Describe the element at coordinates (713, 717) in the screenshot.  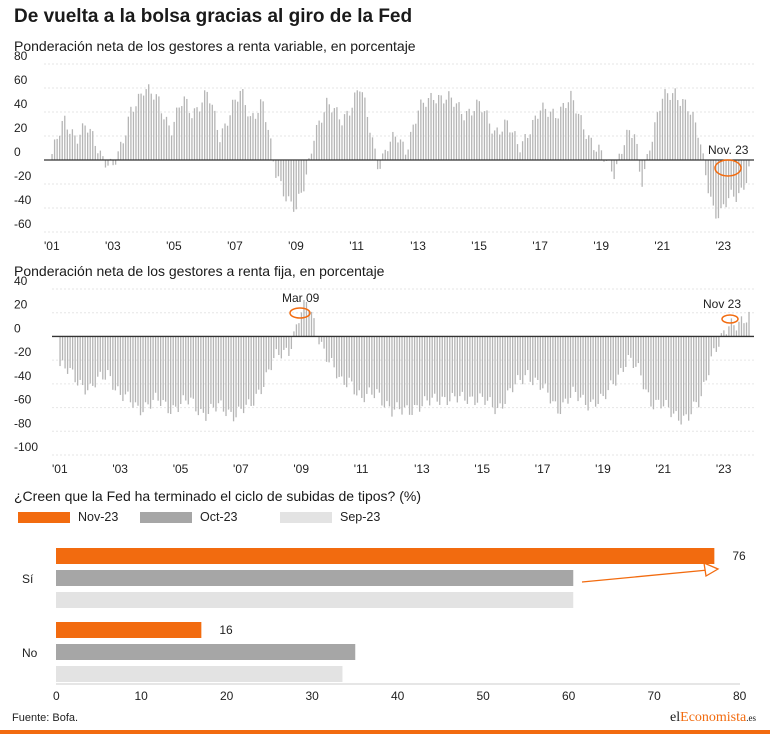
I see `brand-accent: Economista` at that location.